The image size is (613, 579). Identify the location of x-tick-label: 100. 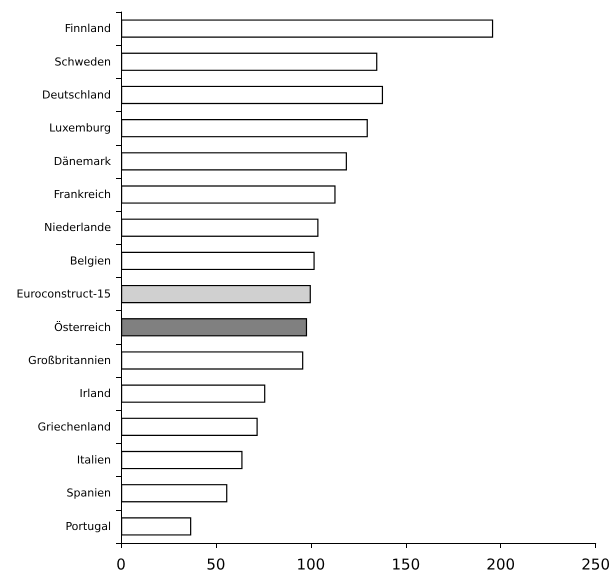
(311, 565).